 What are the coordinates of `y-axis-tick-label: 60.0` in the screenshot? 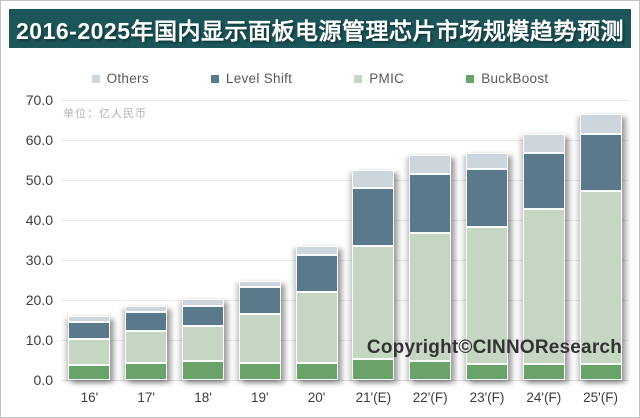 It's located at (39, 140).